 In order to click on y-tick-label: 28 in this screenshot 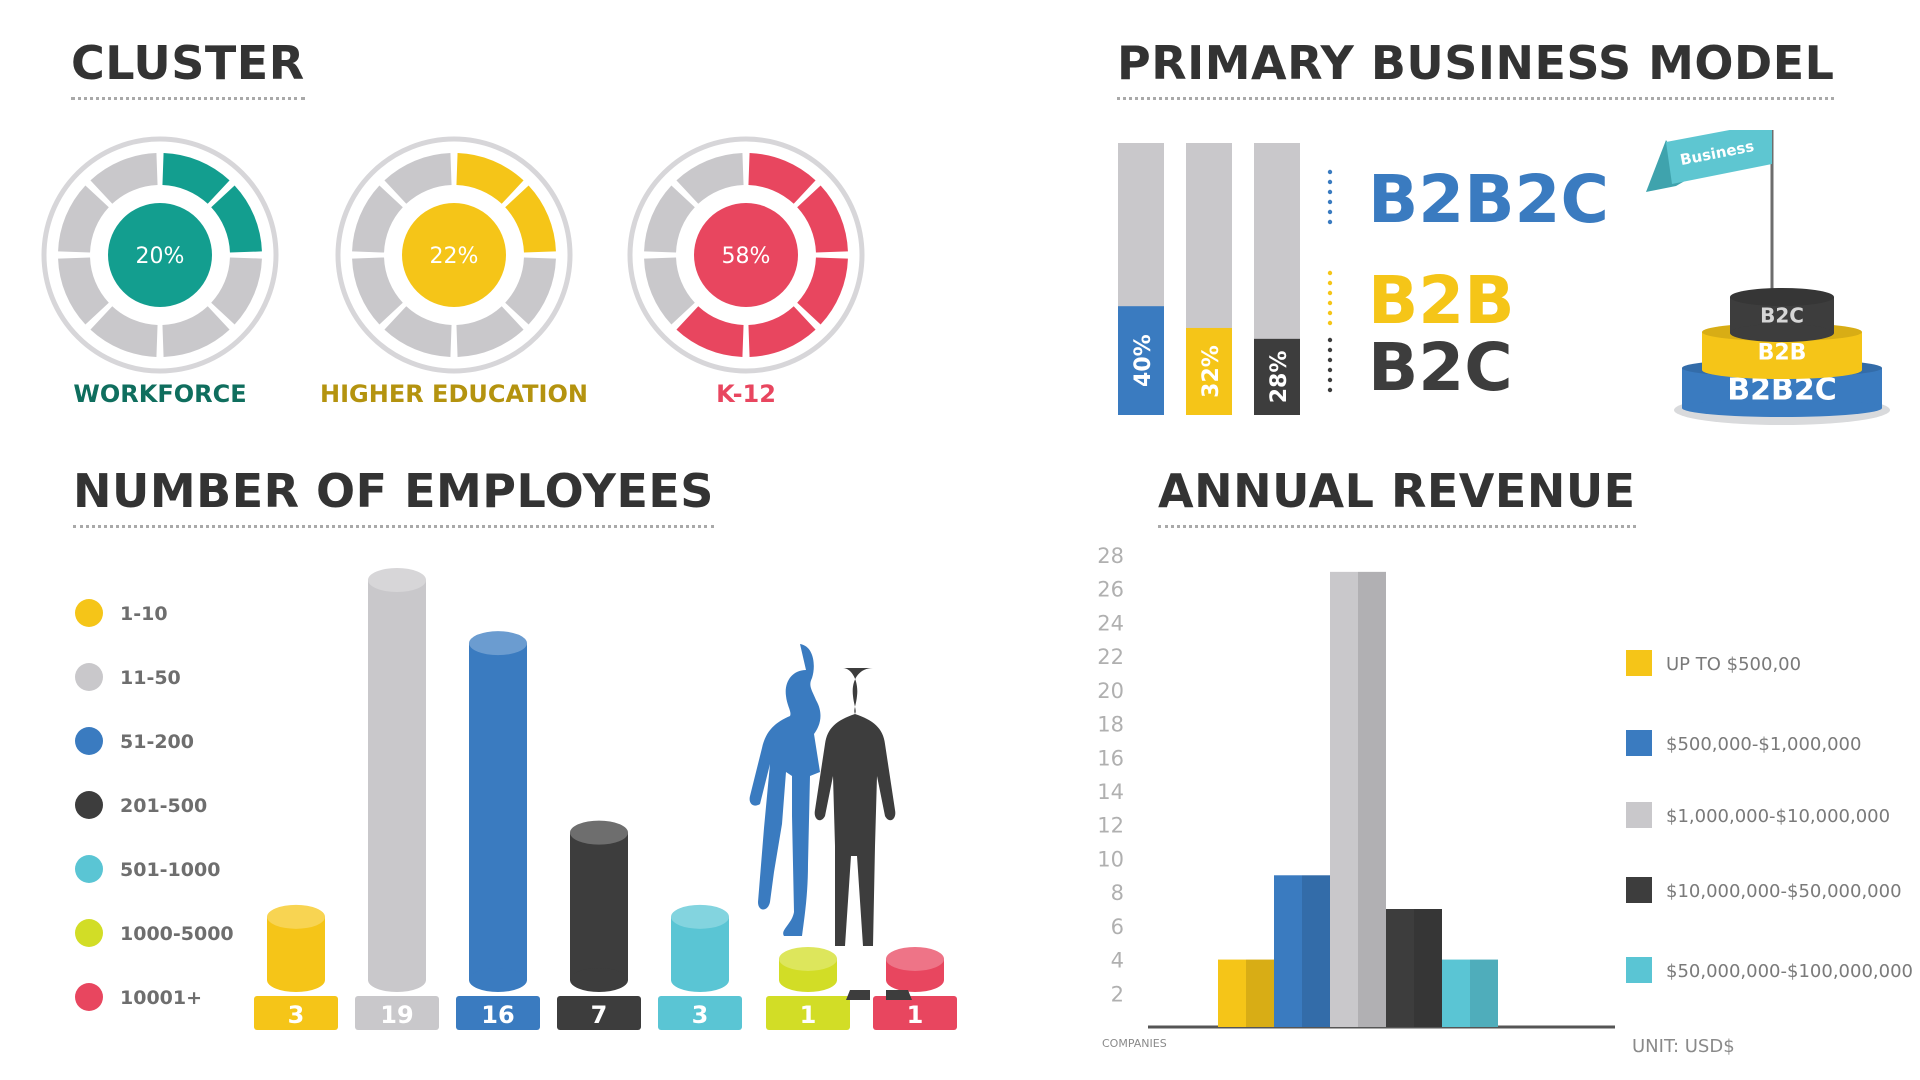, I will do `click(1110, 556)`.